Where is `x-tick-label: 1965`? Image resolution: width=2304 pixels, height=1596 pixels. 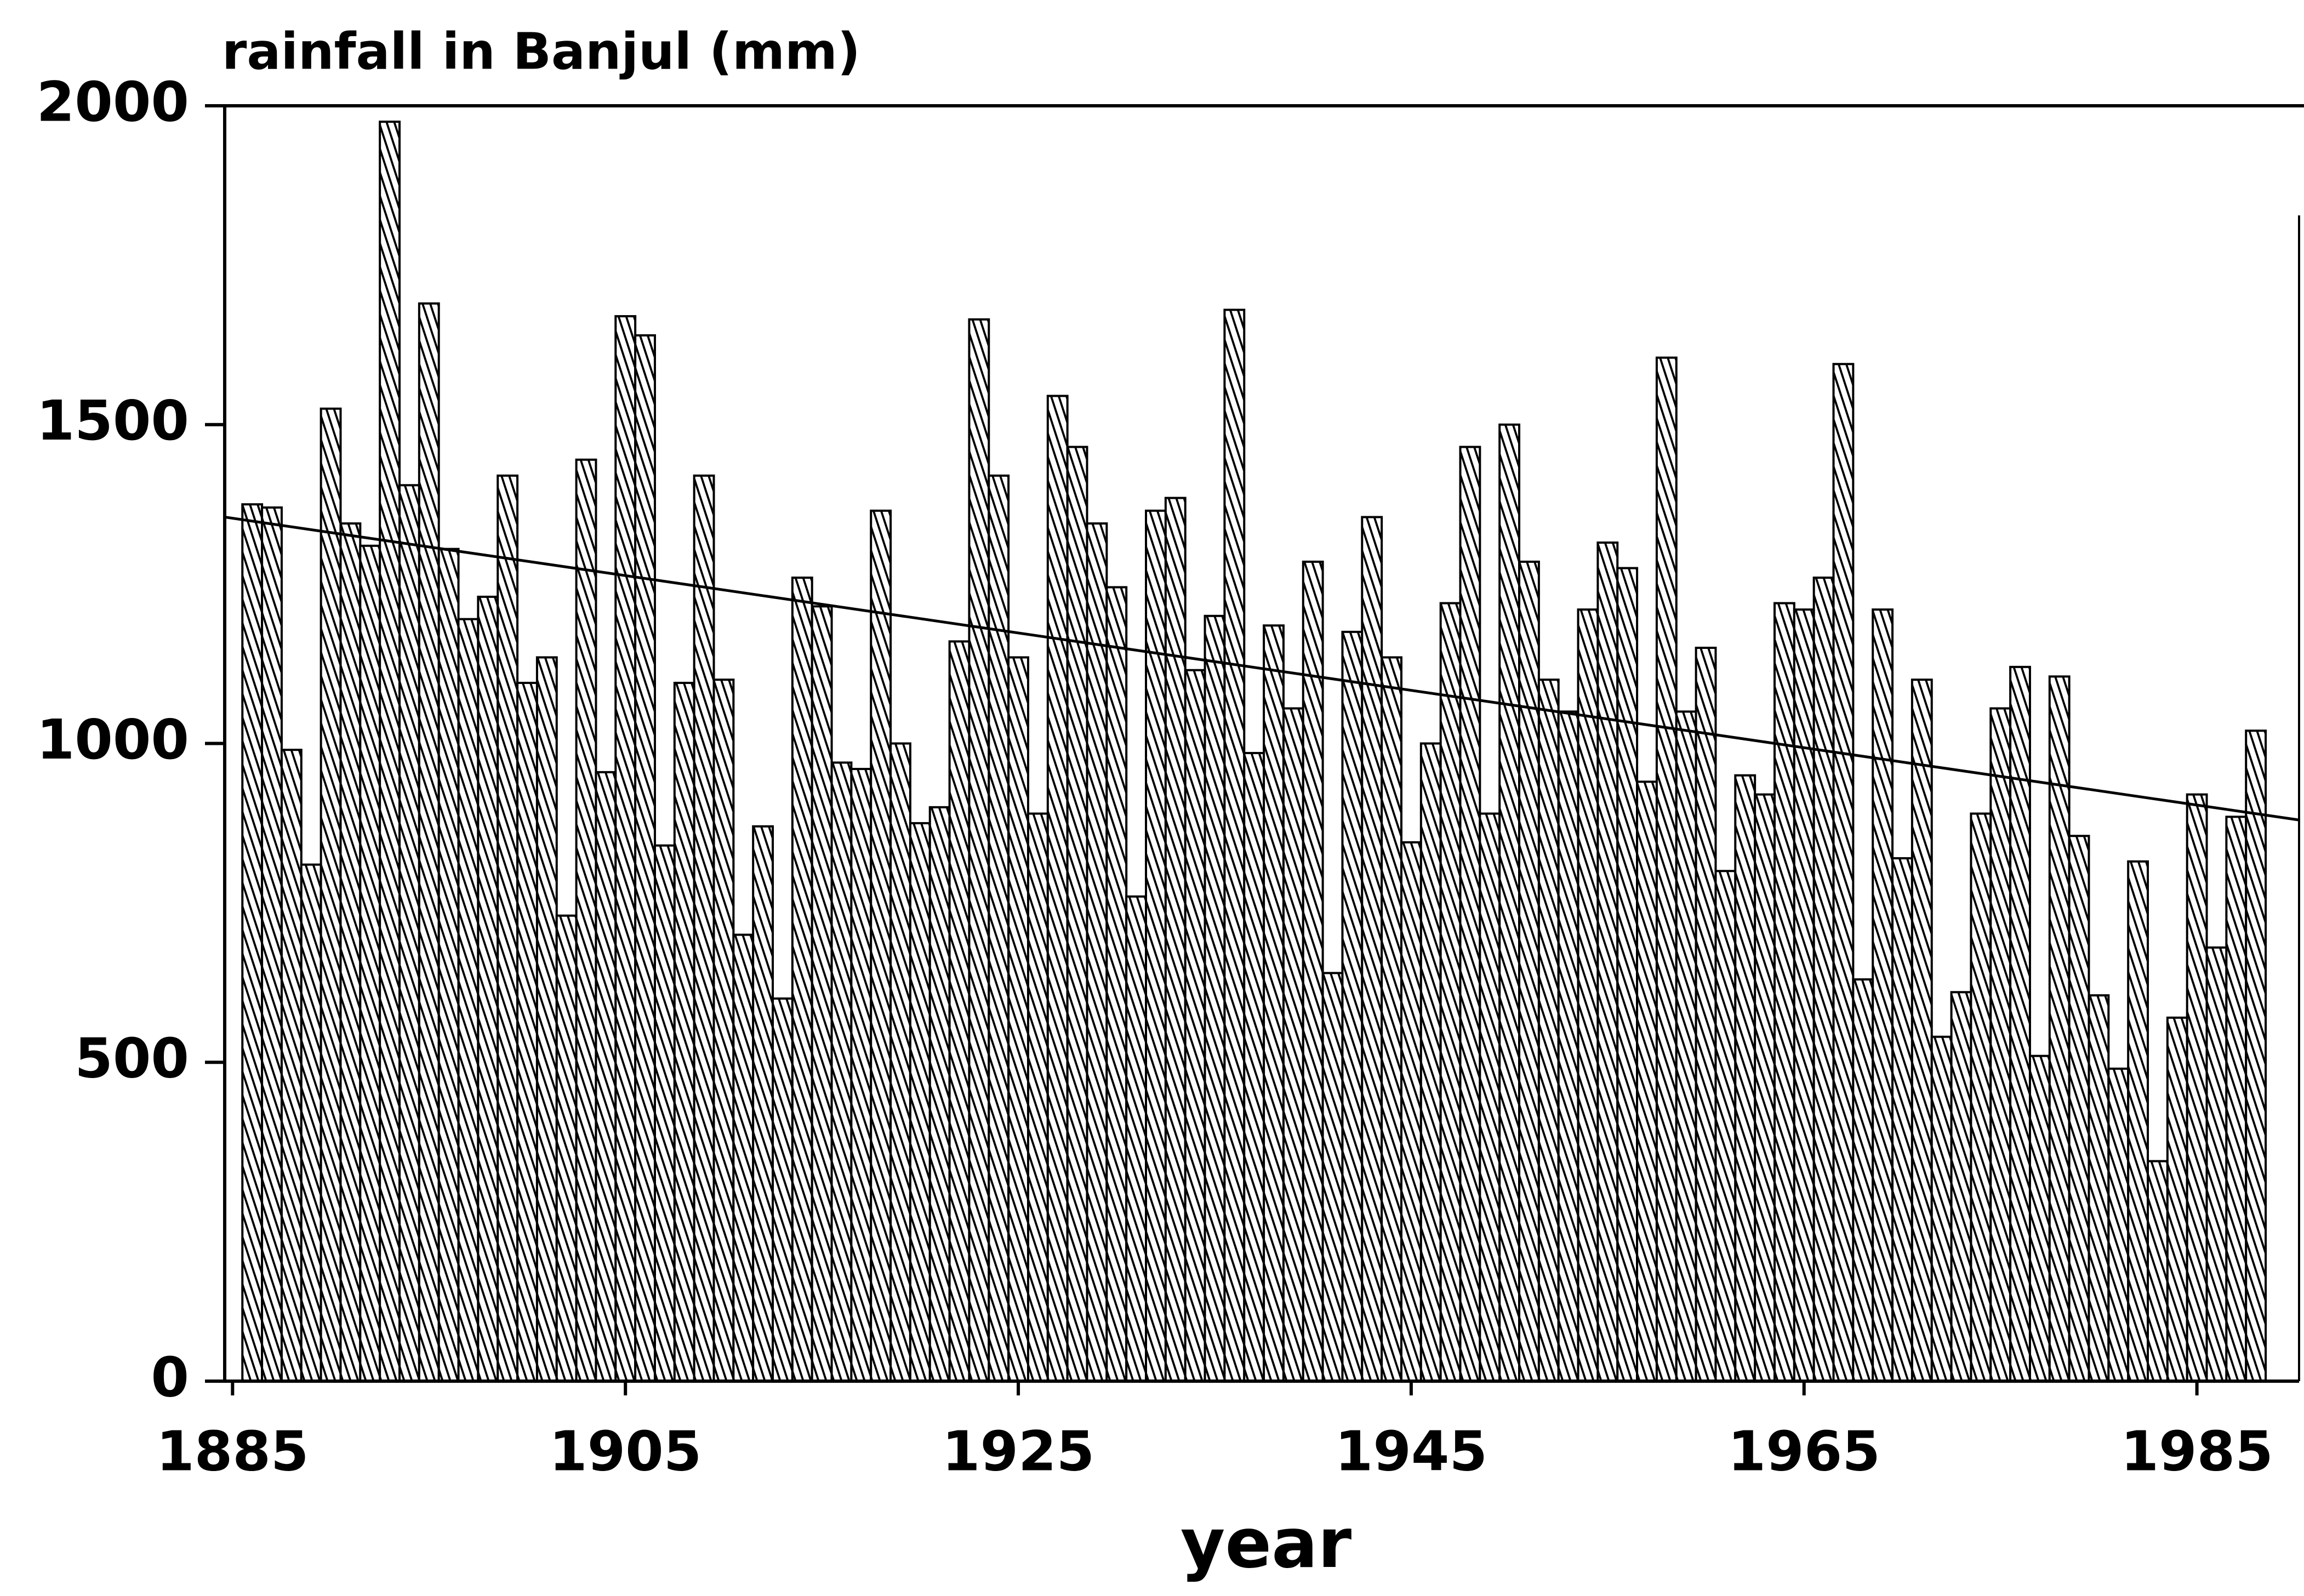 x-tick-label: 1965 is located at coordinates (1804, 1451).